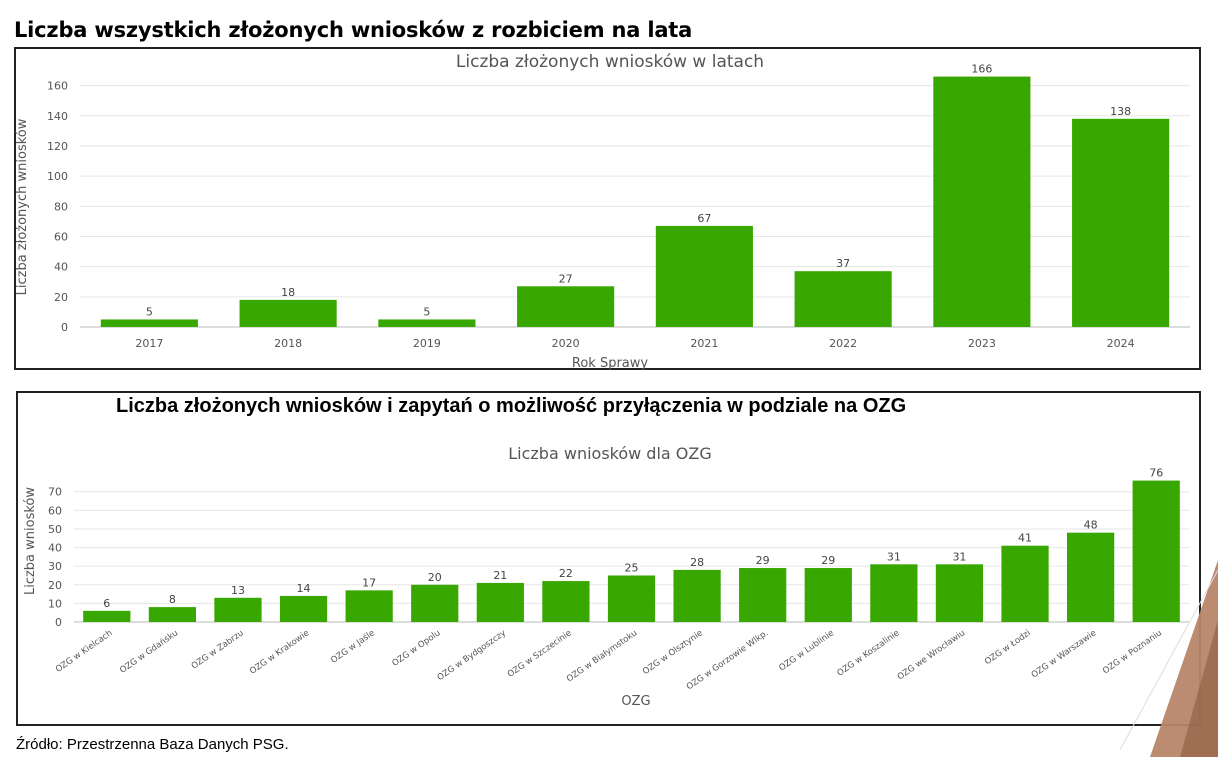  I want to click on x-tick-label: 2021, so click(704, 343).